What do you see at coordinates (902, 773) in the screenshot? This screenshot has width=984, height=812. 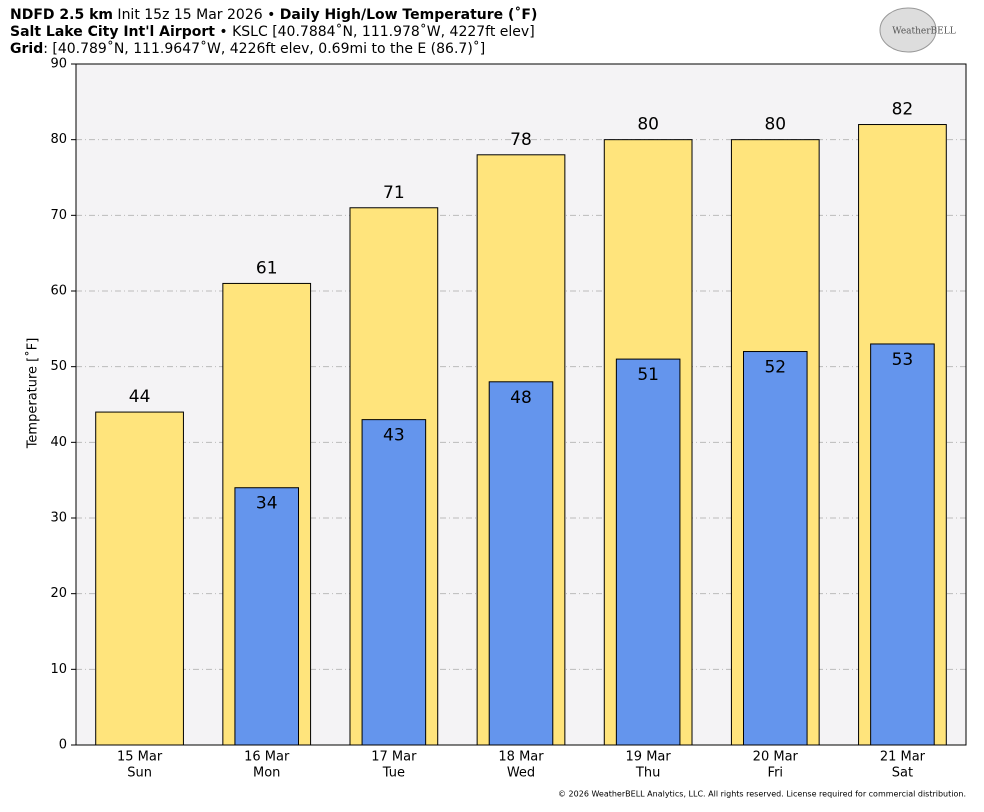 I see `x-tick-sublabel: Sat` at bounding box center [902, 773].